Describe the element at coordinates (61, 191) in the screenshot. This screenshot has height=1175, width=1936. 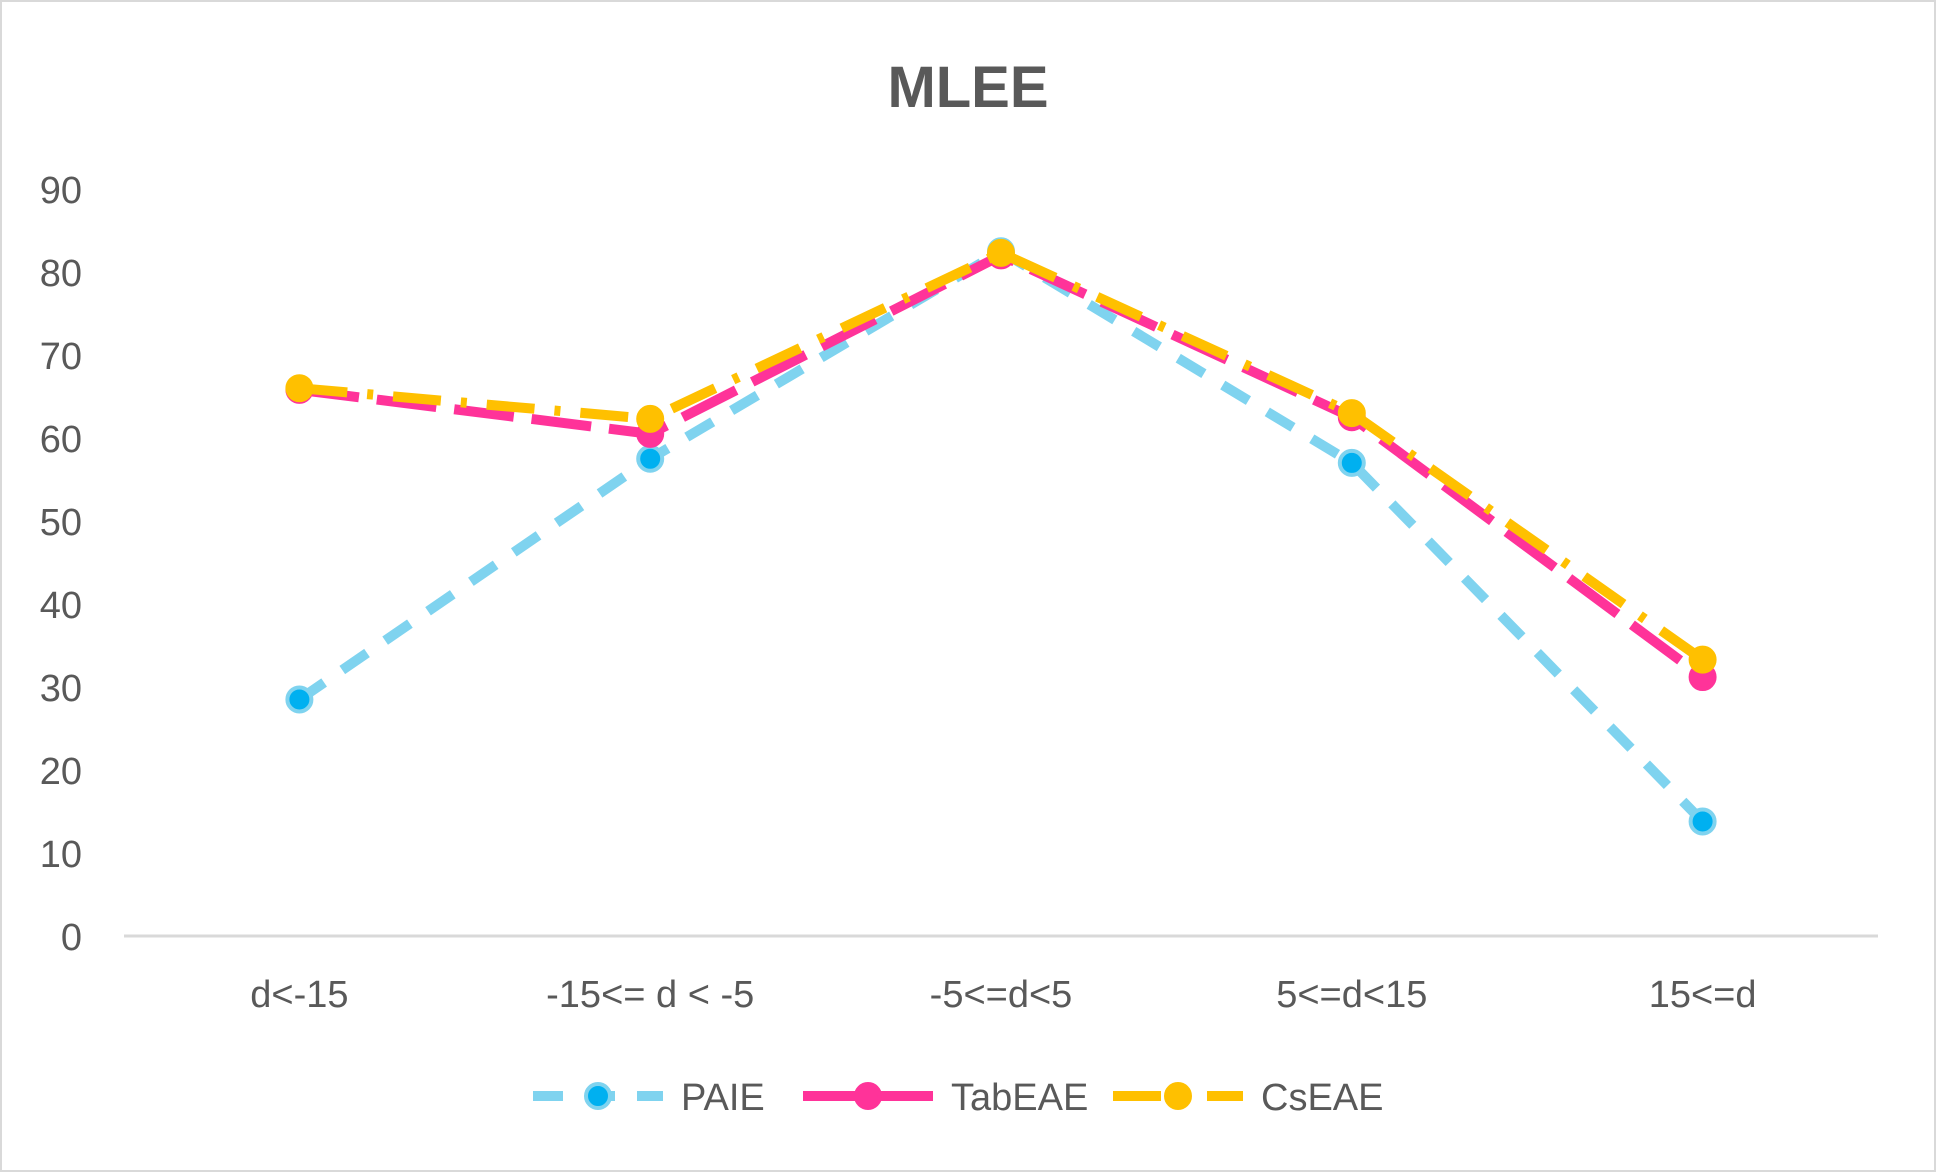
I see `y-tick-label: 90` at that location.